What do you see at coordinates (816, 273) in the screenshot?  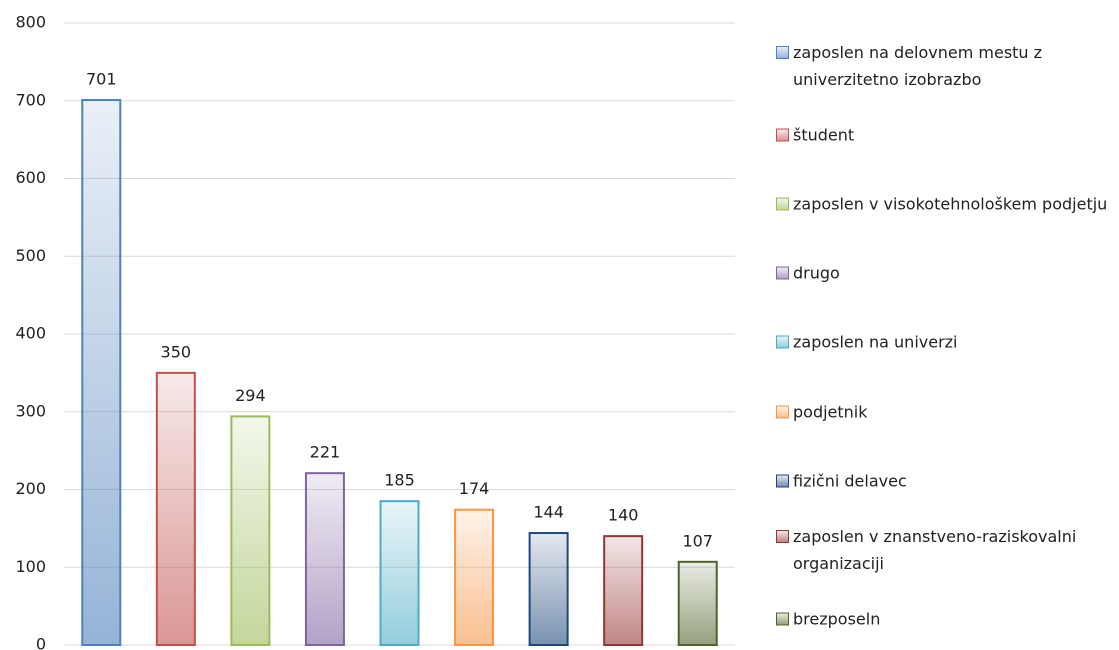 I see `legend-label: drugo` at bounding box center [816, 273].